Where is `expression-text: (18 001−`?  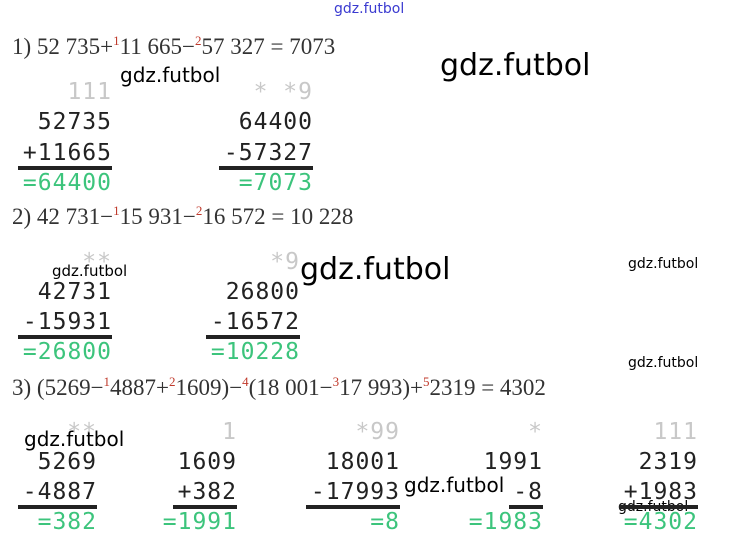 expression-text: (18 001− is located at coordinates (290, 387).